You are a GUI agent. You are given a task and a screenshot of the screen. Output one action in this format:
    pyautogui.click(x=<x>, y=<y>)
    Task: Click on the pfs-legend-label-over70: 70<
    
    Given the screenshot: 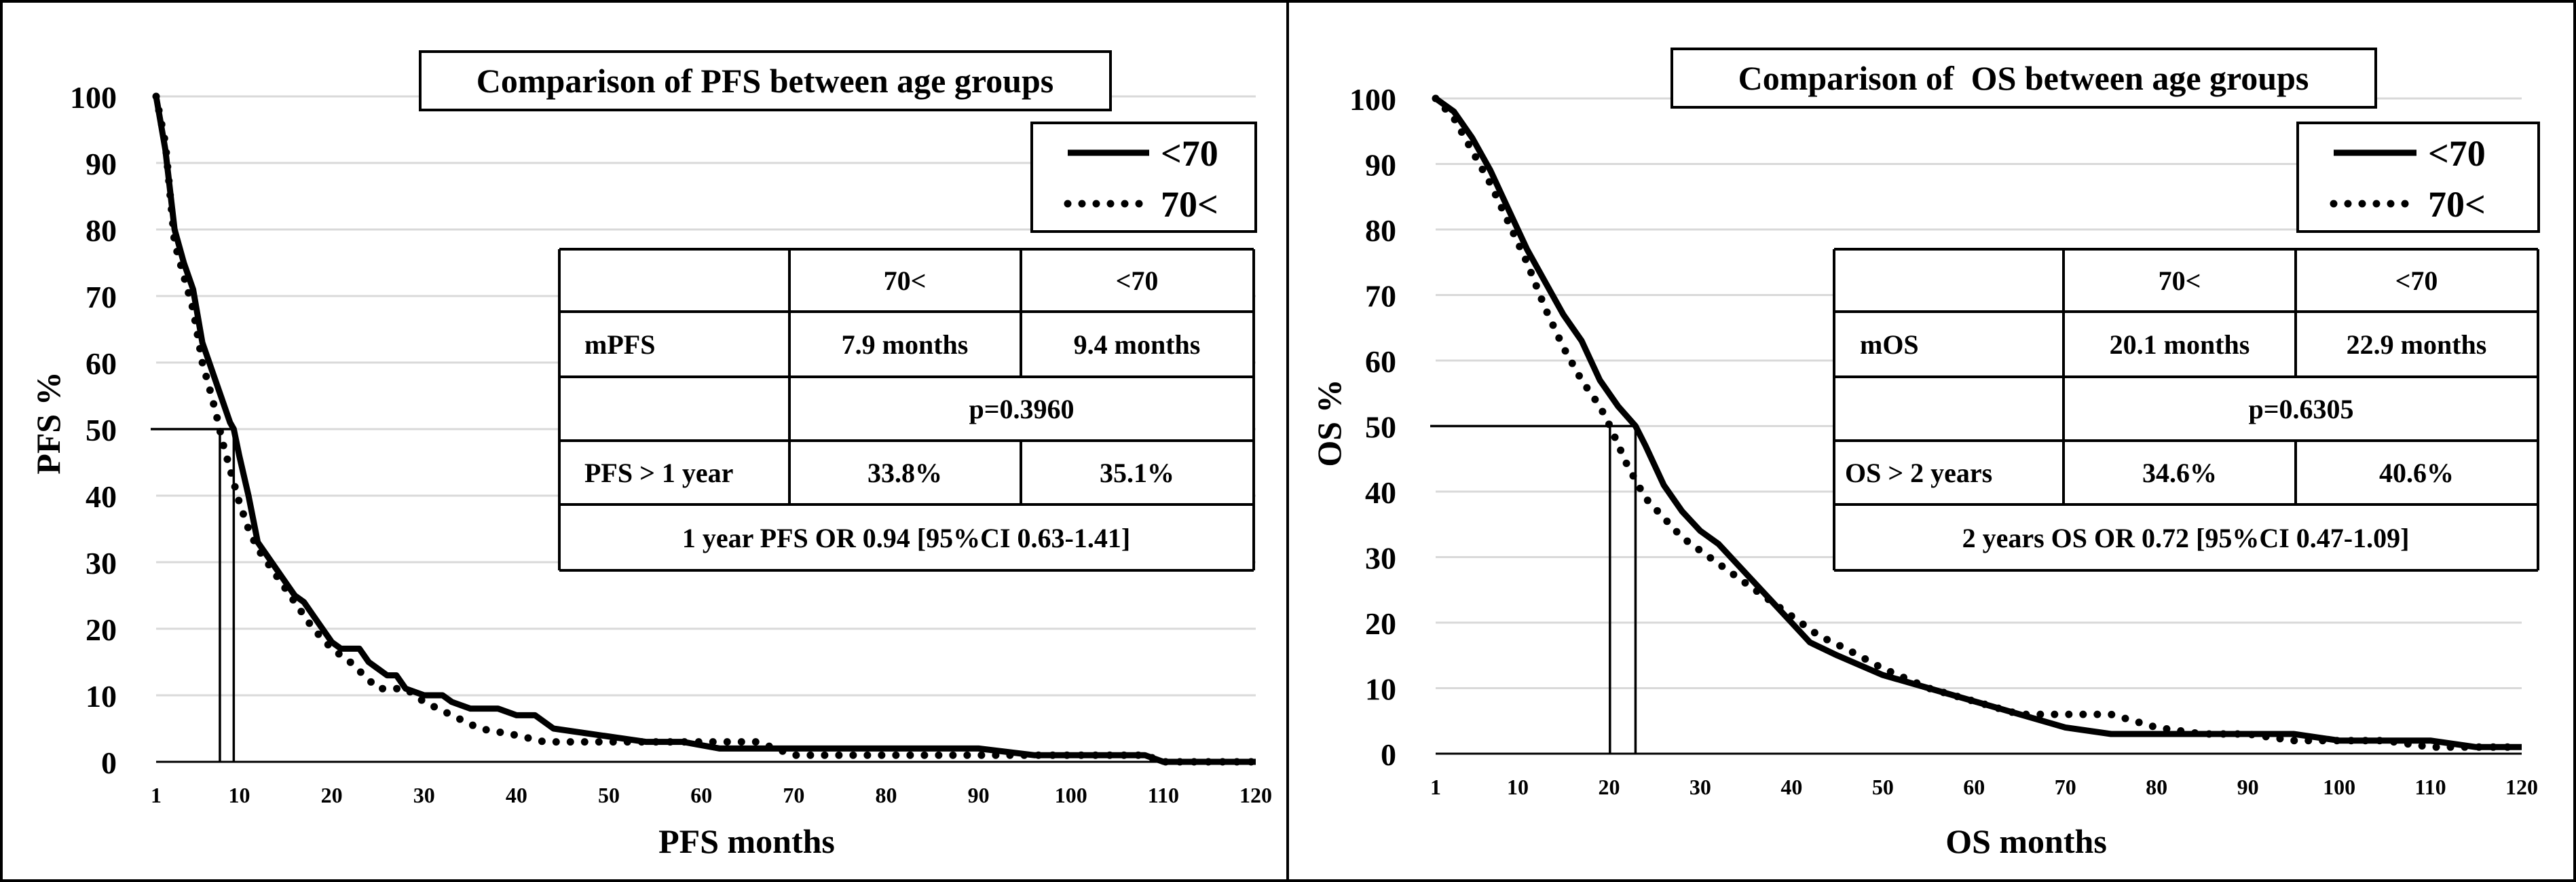 What is the action you would take?
    pyautogui.click(x=1189, y=204)
    